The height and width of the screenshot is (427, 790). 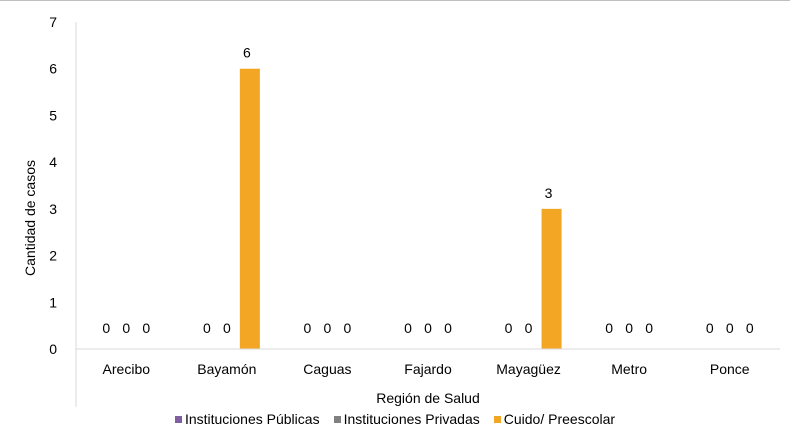 I want to click on legend-item: Instituciones Públicas, so click(x=247, y=419).